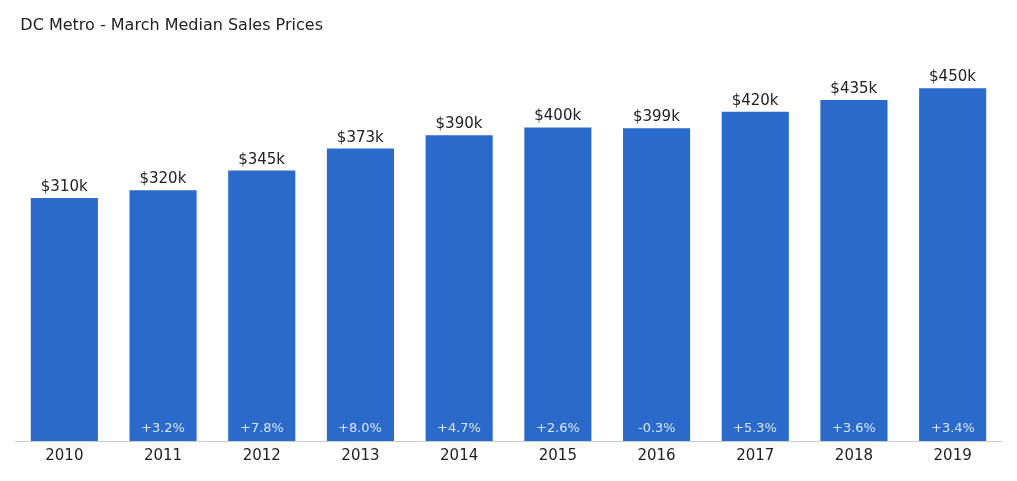  Describe the element at coordinates (261, 455) in the screenshot. I see `x-tick-label: 2012` at that location.